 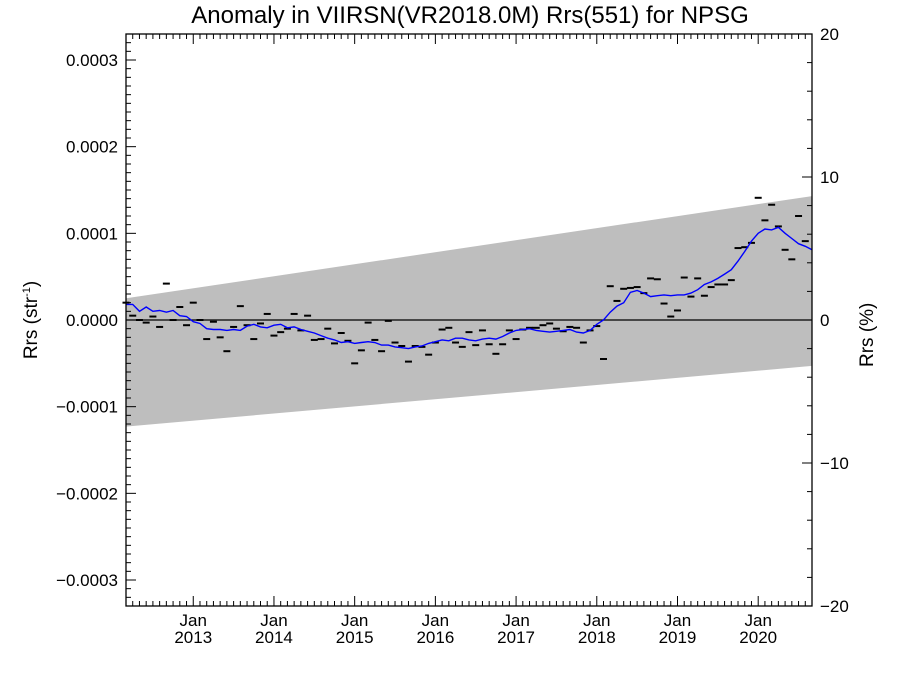 I want to click on x-tick-label-year: 2017, so click(x=516, y=637).